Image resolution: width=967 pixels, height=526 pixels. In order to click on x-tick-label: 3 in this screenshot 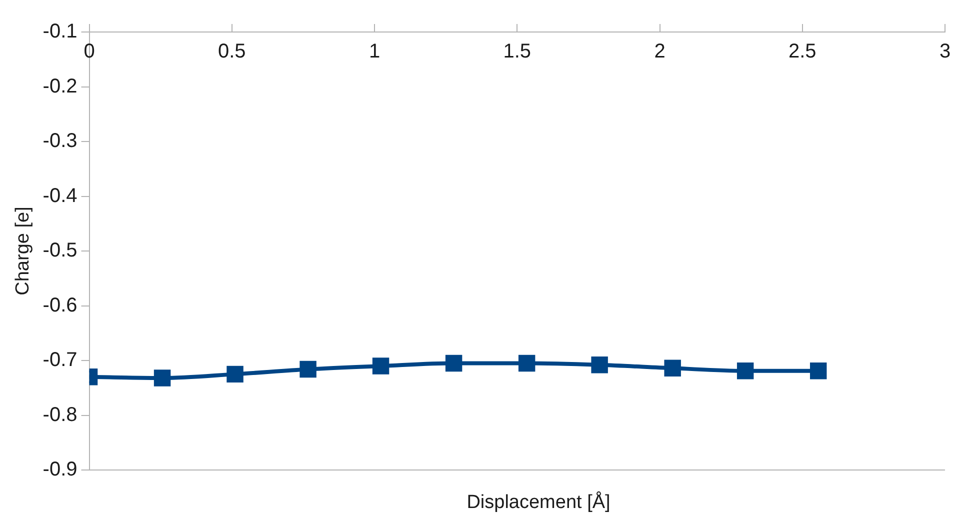, I will do `click(945, 51)`.